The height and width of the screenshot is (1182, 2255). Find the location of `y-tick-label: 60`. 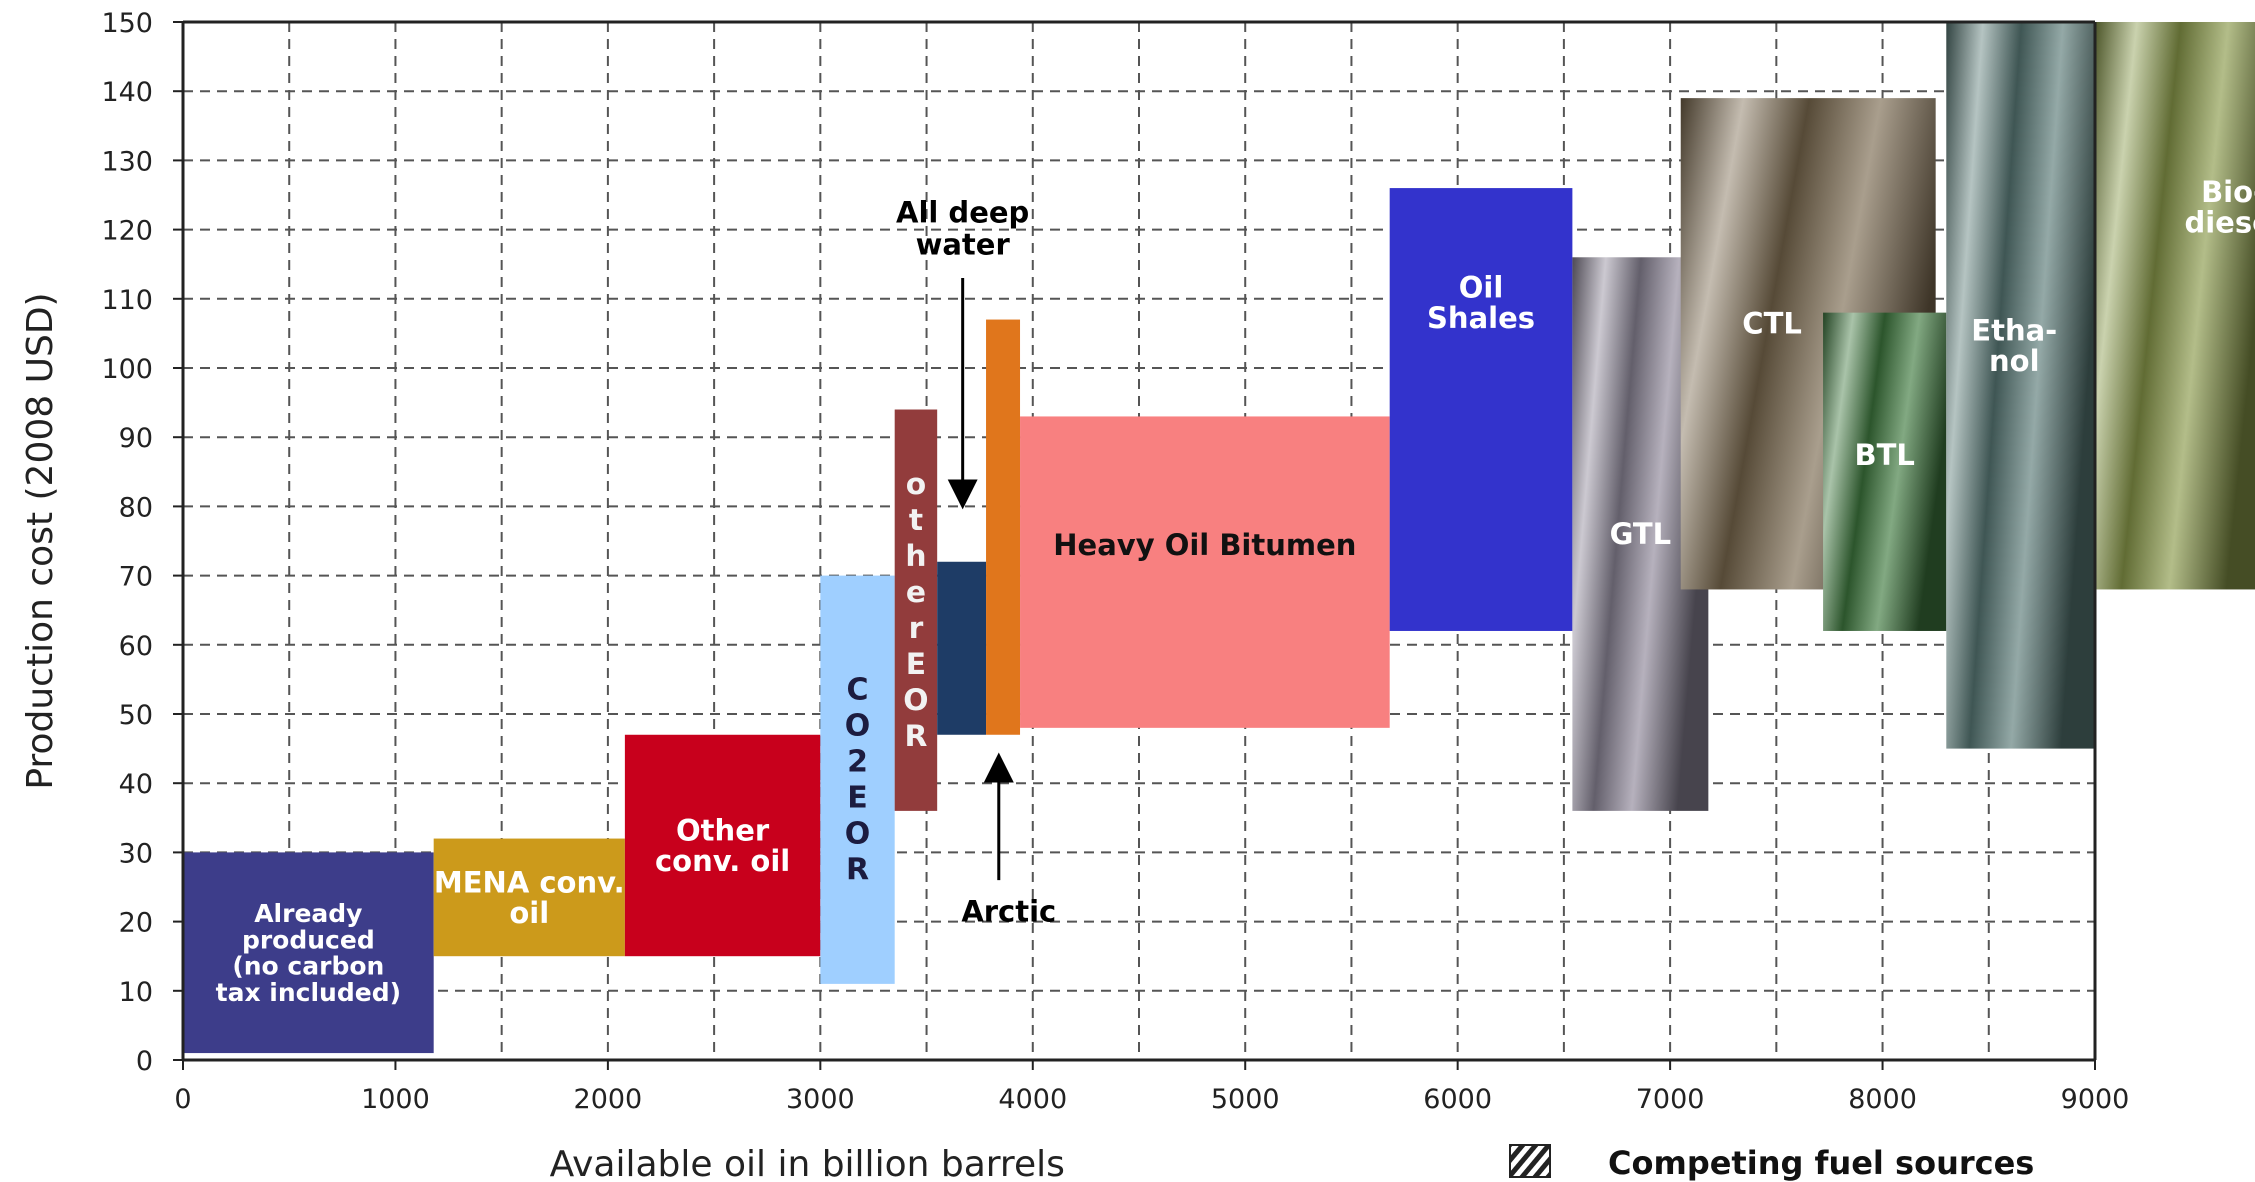

y-tick-label: 60 is located at coordinates (136, 646).